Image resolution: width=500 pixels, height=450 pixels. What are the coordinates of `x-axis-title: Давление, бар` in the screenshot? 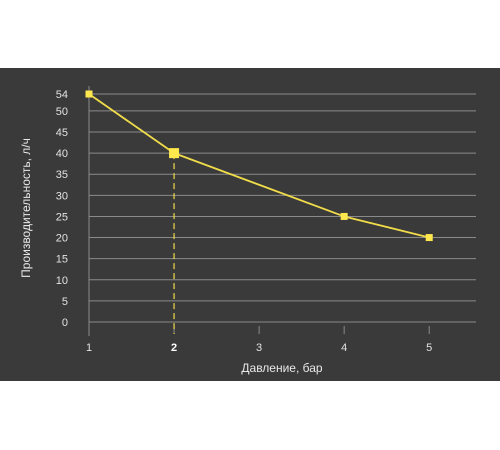 It's located at (282, 368).